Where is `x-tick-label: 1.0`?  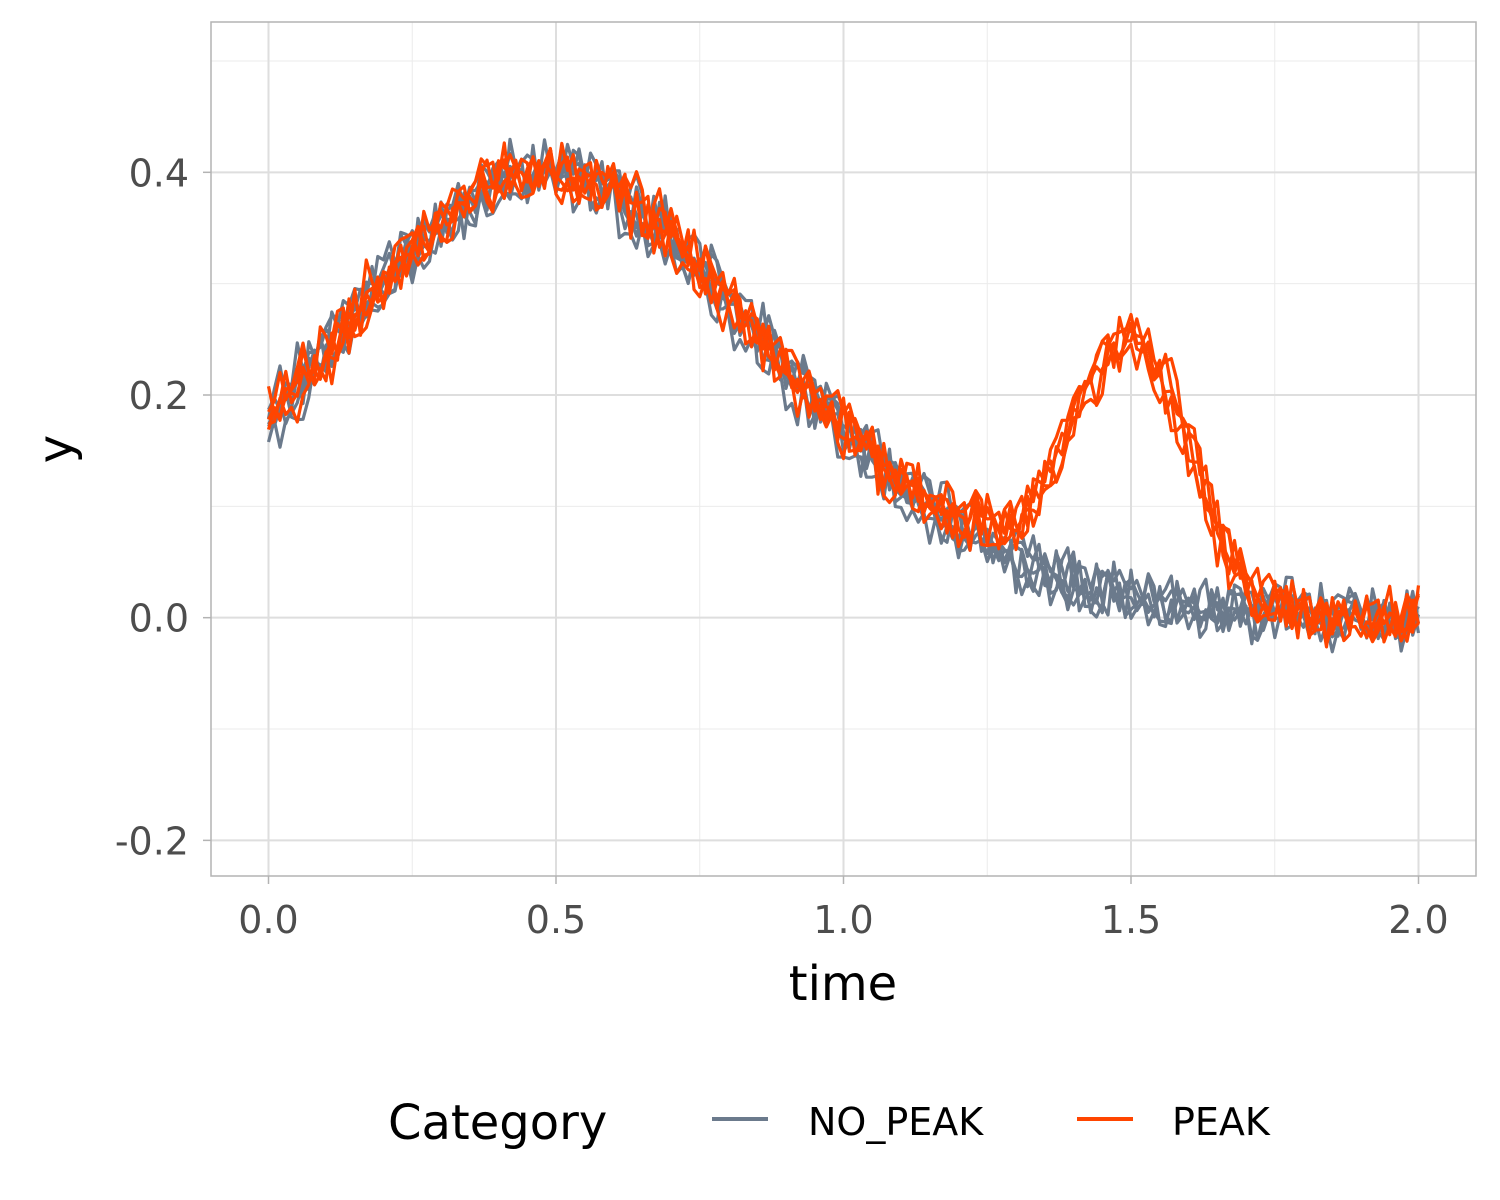 x-tick-label: 1.0 is located at coordinates (843, 920).